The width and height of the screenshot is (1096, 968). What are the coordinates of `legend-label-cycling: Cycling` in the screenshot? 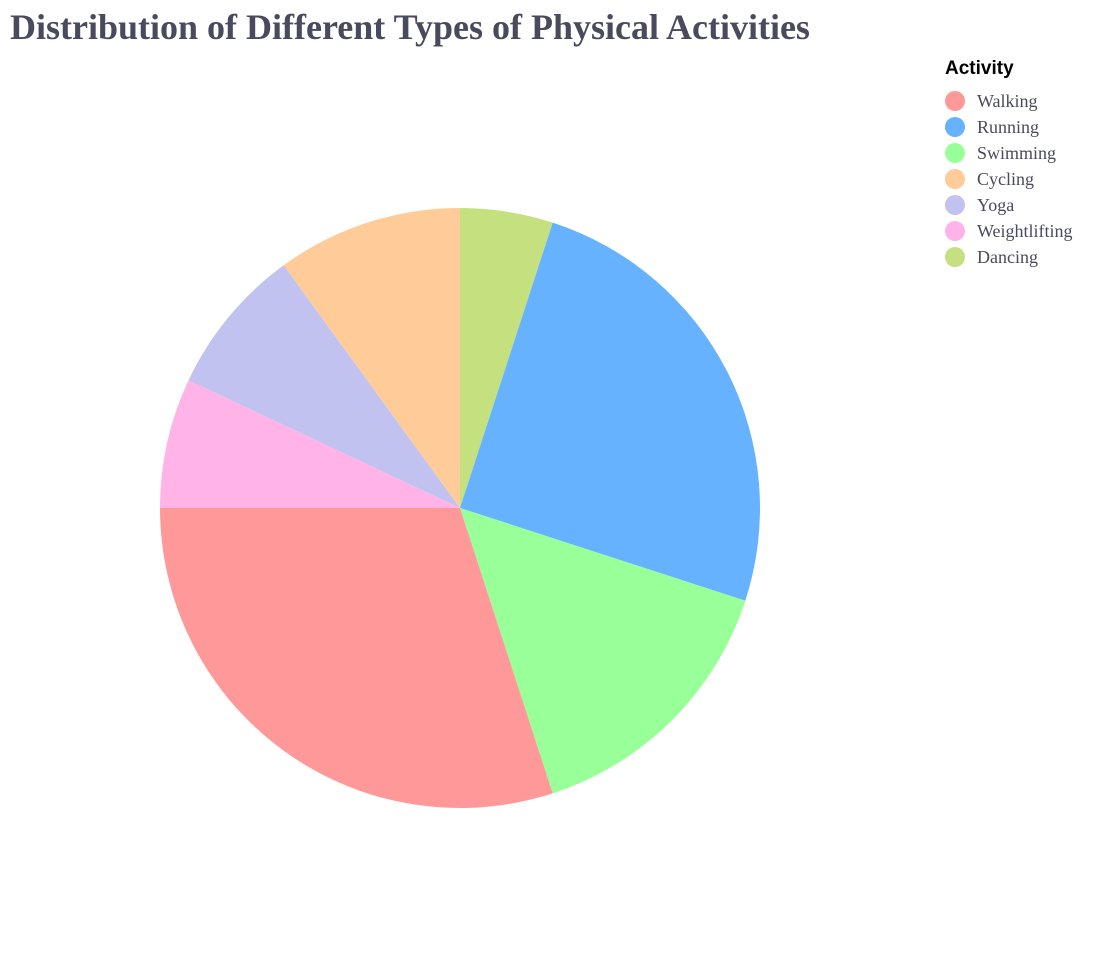 It's located at (1005, 178).